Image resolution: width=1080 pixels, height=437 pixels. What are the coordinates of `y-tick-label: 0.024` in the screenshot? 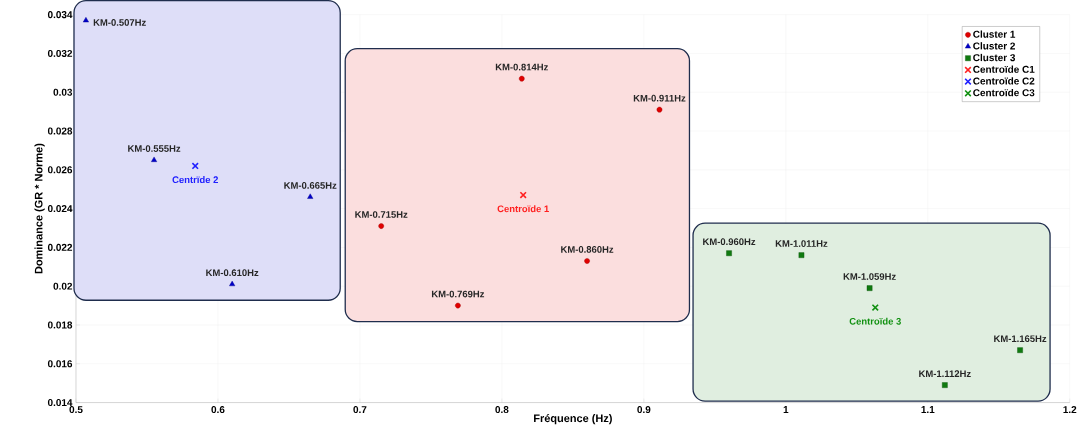 It's located at (60, 209).